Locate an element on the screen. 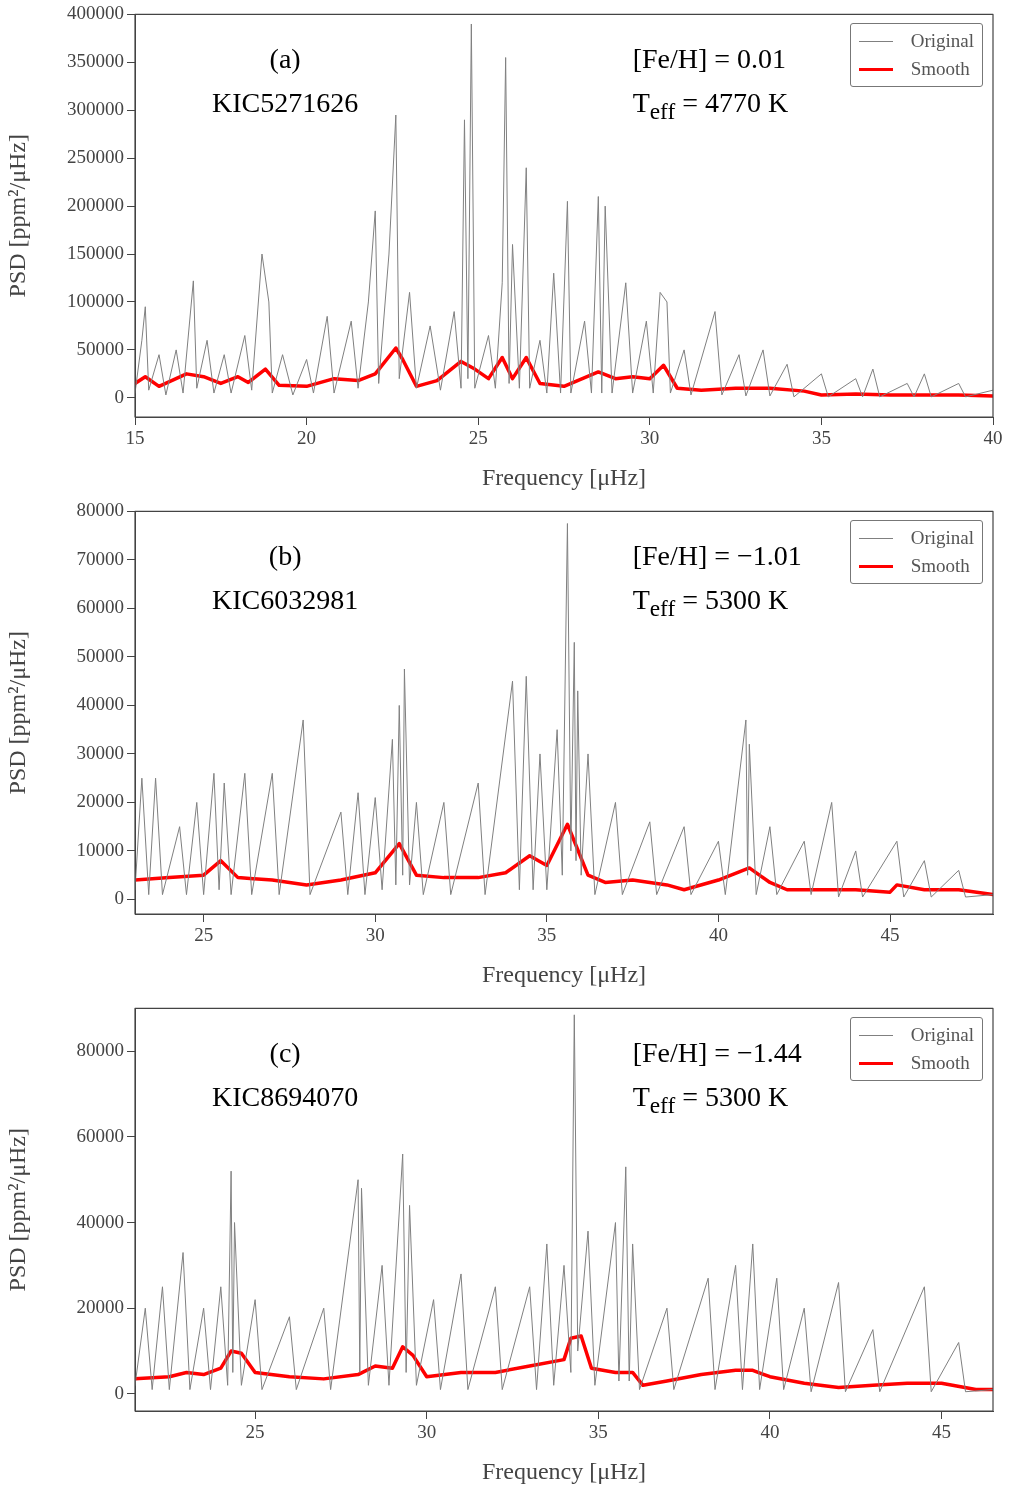  y-tick-label: 150000 is located at coordinates (95, 253).